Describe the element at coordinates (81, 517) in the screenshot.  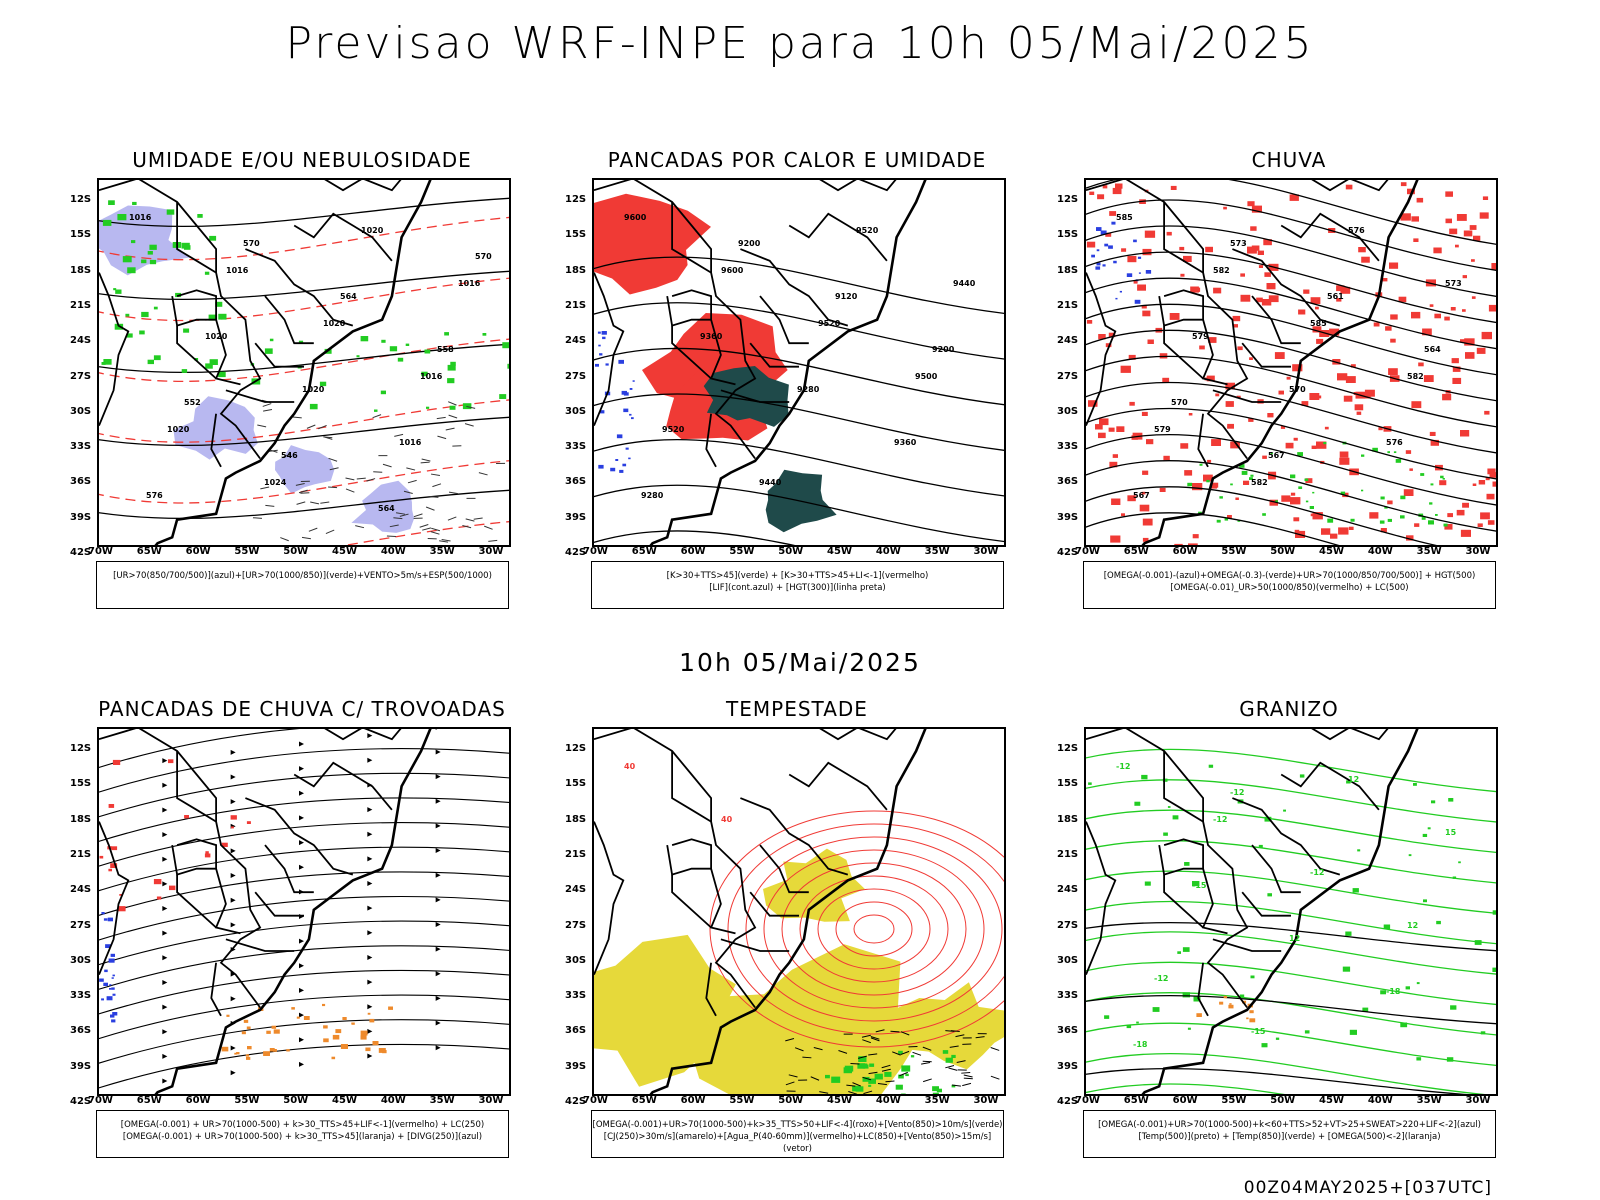
I see `lat-tick-label: 39S` at that location.